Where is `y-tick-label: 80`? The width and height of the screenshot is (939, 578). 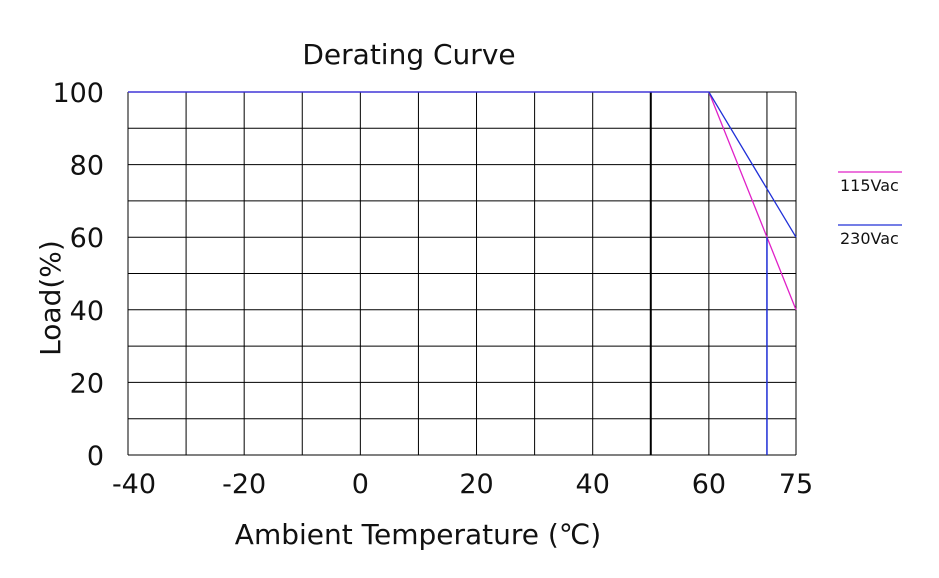 y-tick-label: 80 is located at coordinates (87, 166).